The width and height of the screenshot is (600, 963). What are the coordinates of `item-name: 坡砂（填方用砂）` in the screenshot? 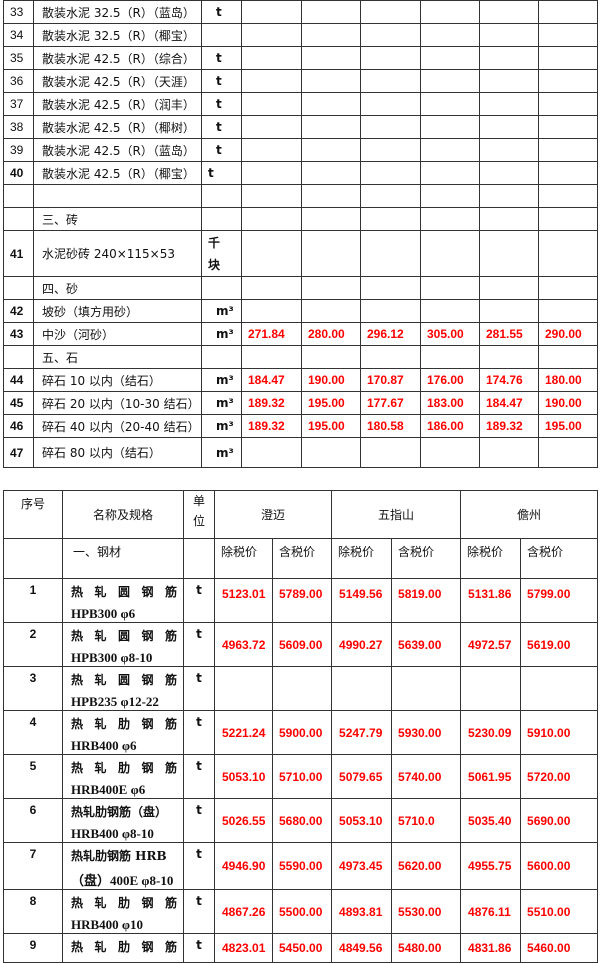 It's located at (117, 311).